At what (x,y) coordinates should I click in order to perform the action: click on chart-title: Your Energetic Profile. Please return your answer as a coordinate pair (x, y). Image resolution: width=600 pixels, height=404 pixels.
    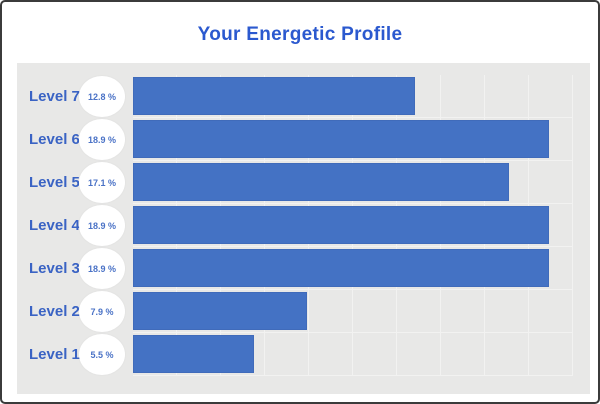
    Looking at the image, I should click on (300, 34).